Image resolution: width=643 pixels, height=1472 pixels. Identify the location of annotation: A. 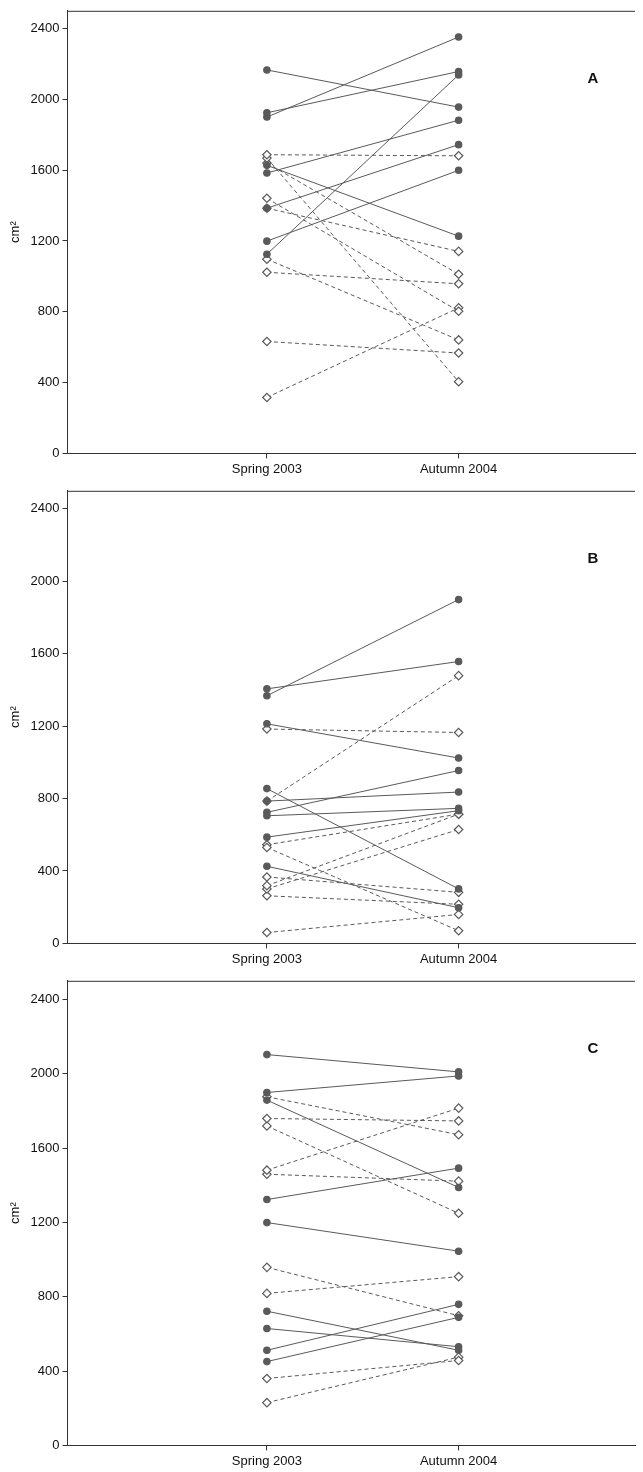
(593, 77).